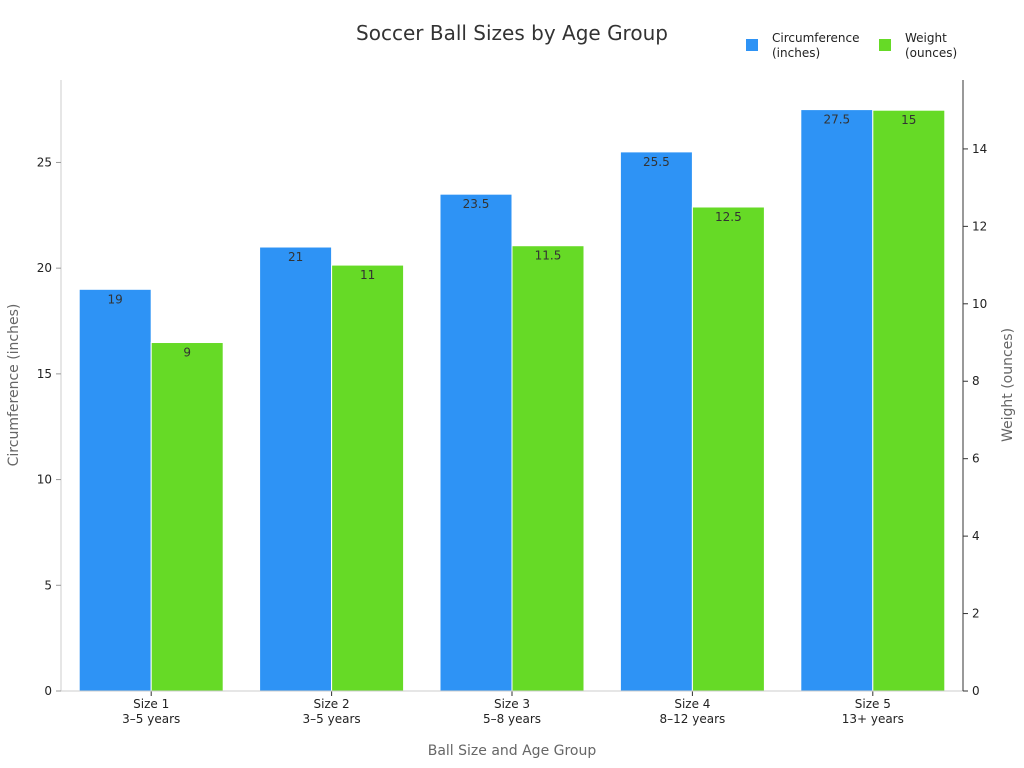  I want to click on data-label: 15, so click(908, 120).